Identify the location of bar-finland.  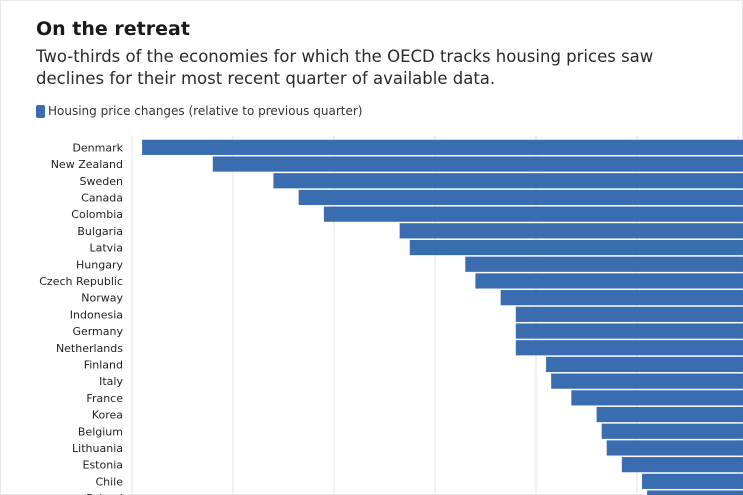
(644, 364).